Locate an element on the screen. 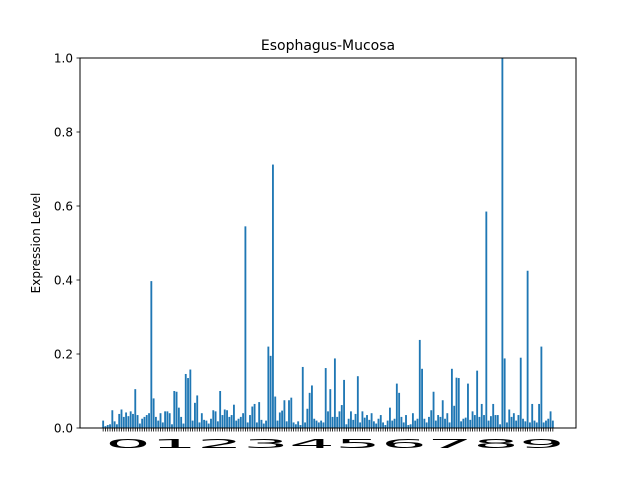 The height and width of the screenshot is (480, 640). chart-title: Esophagus-Mucosa is located at coordinates (328, 46).